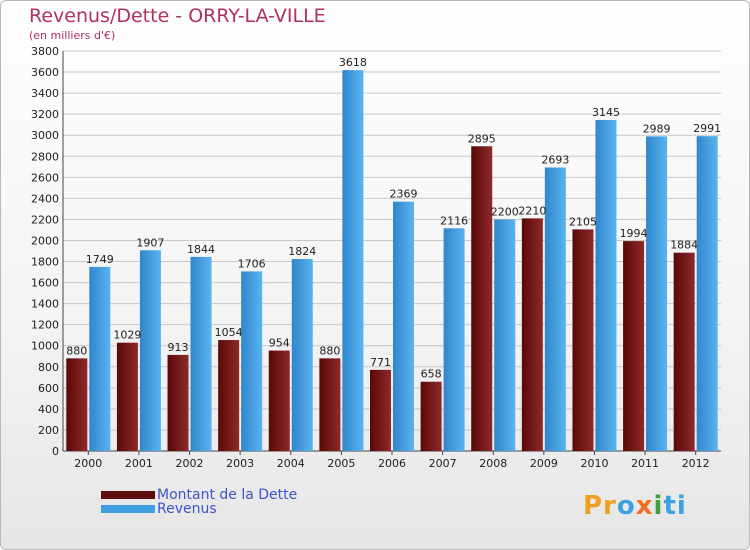 This screenshot has width=750, height=550. I want to click on y-tick-label: 200, so click(48, 430).